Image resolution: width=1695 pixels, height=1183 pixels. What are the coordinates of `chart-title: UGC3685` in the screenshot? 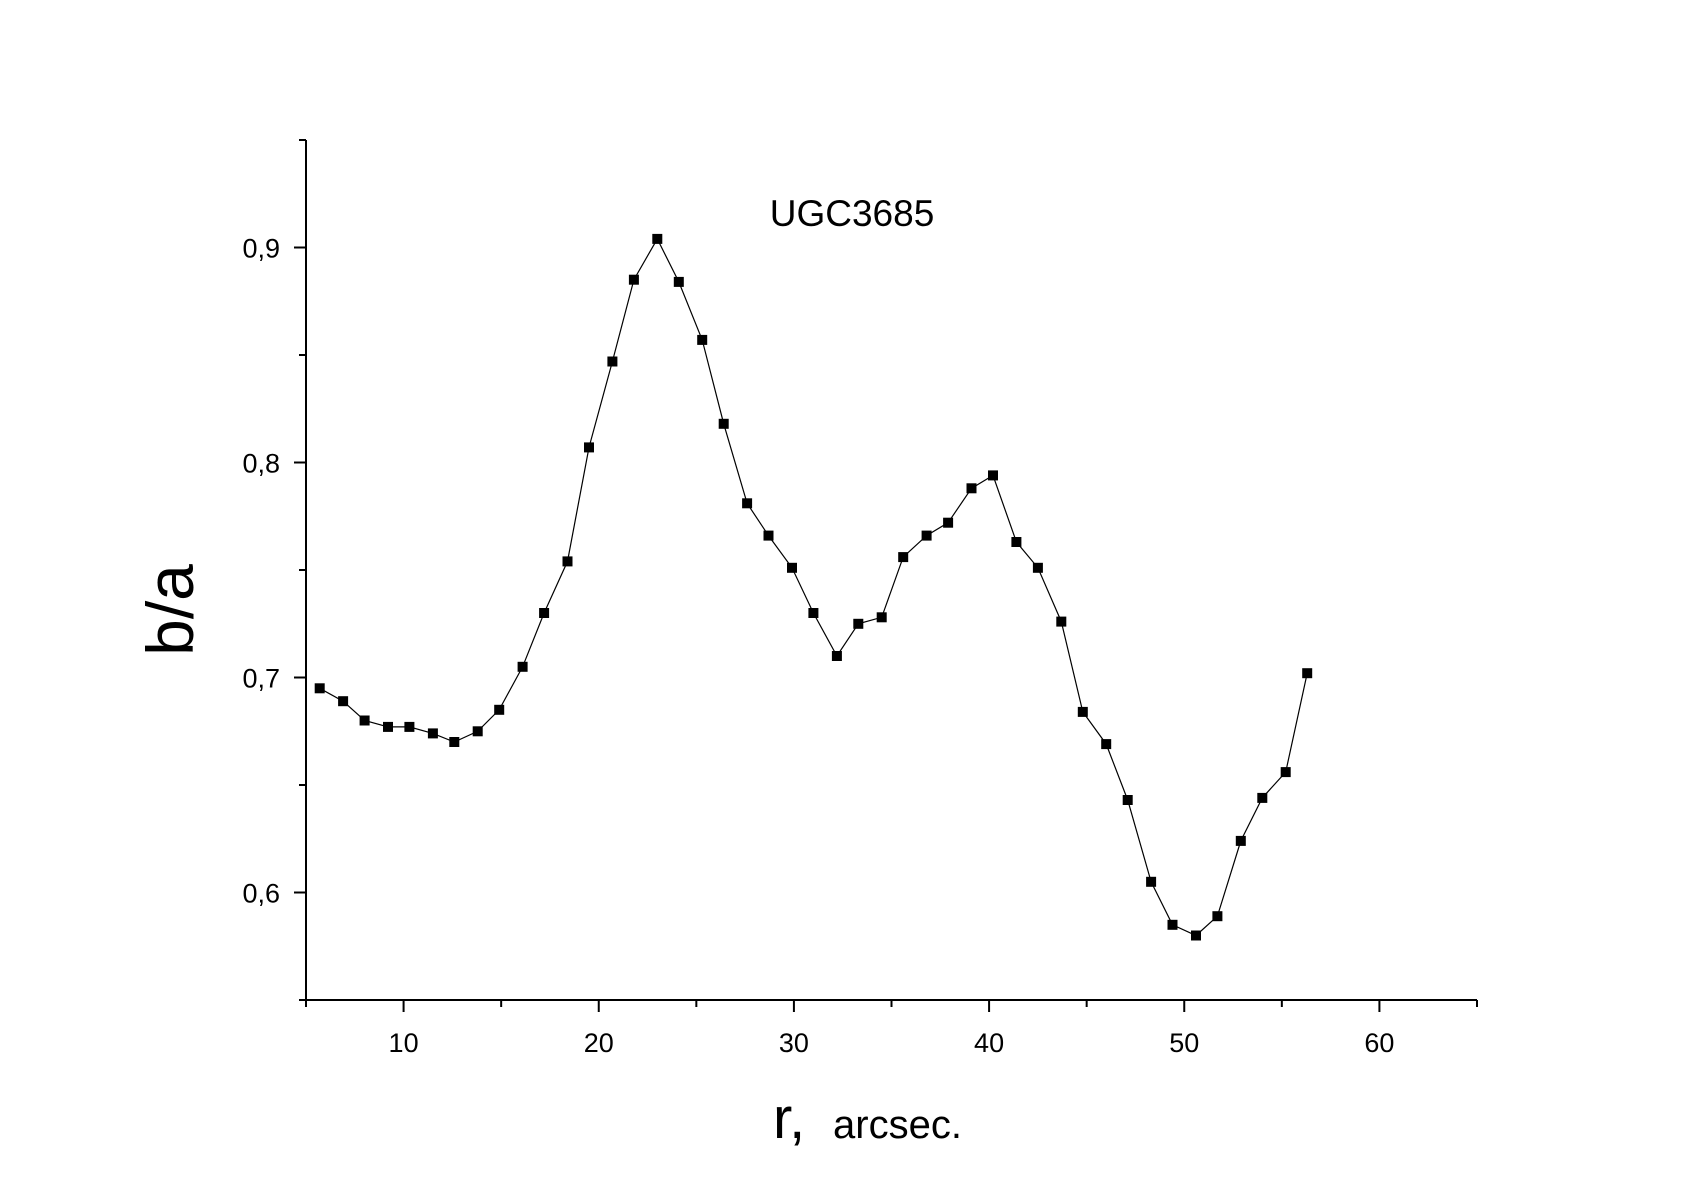 It's located at (852, 213).